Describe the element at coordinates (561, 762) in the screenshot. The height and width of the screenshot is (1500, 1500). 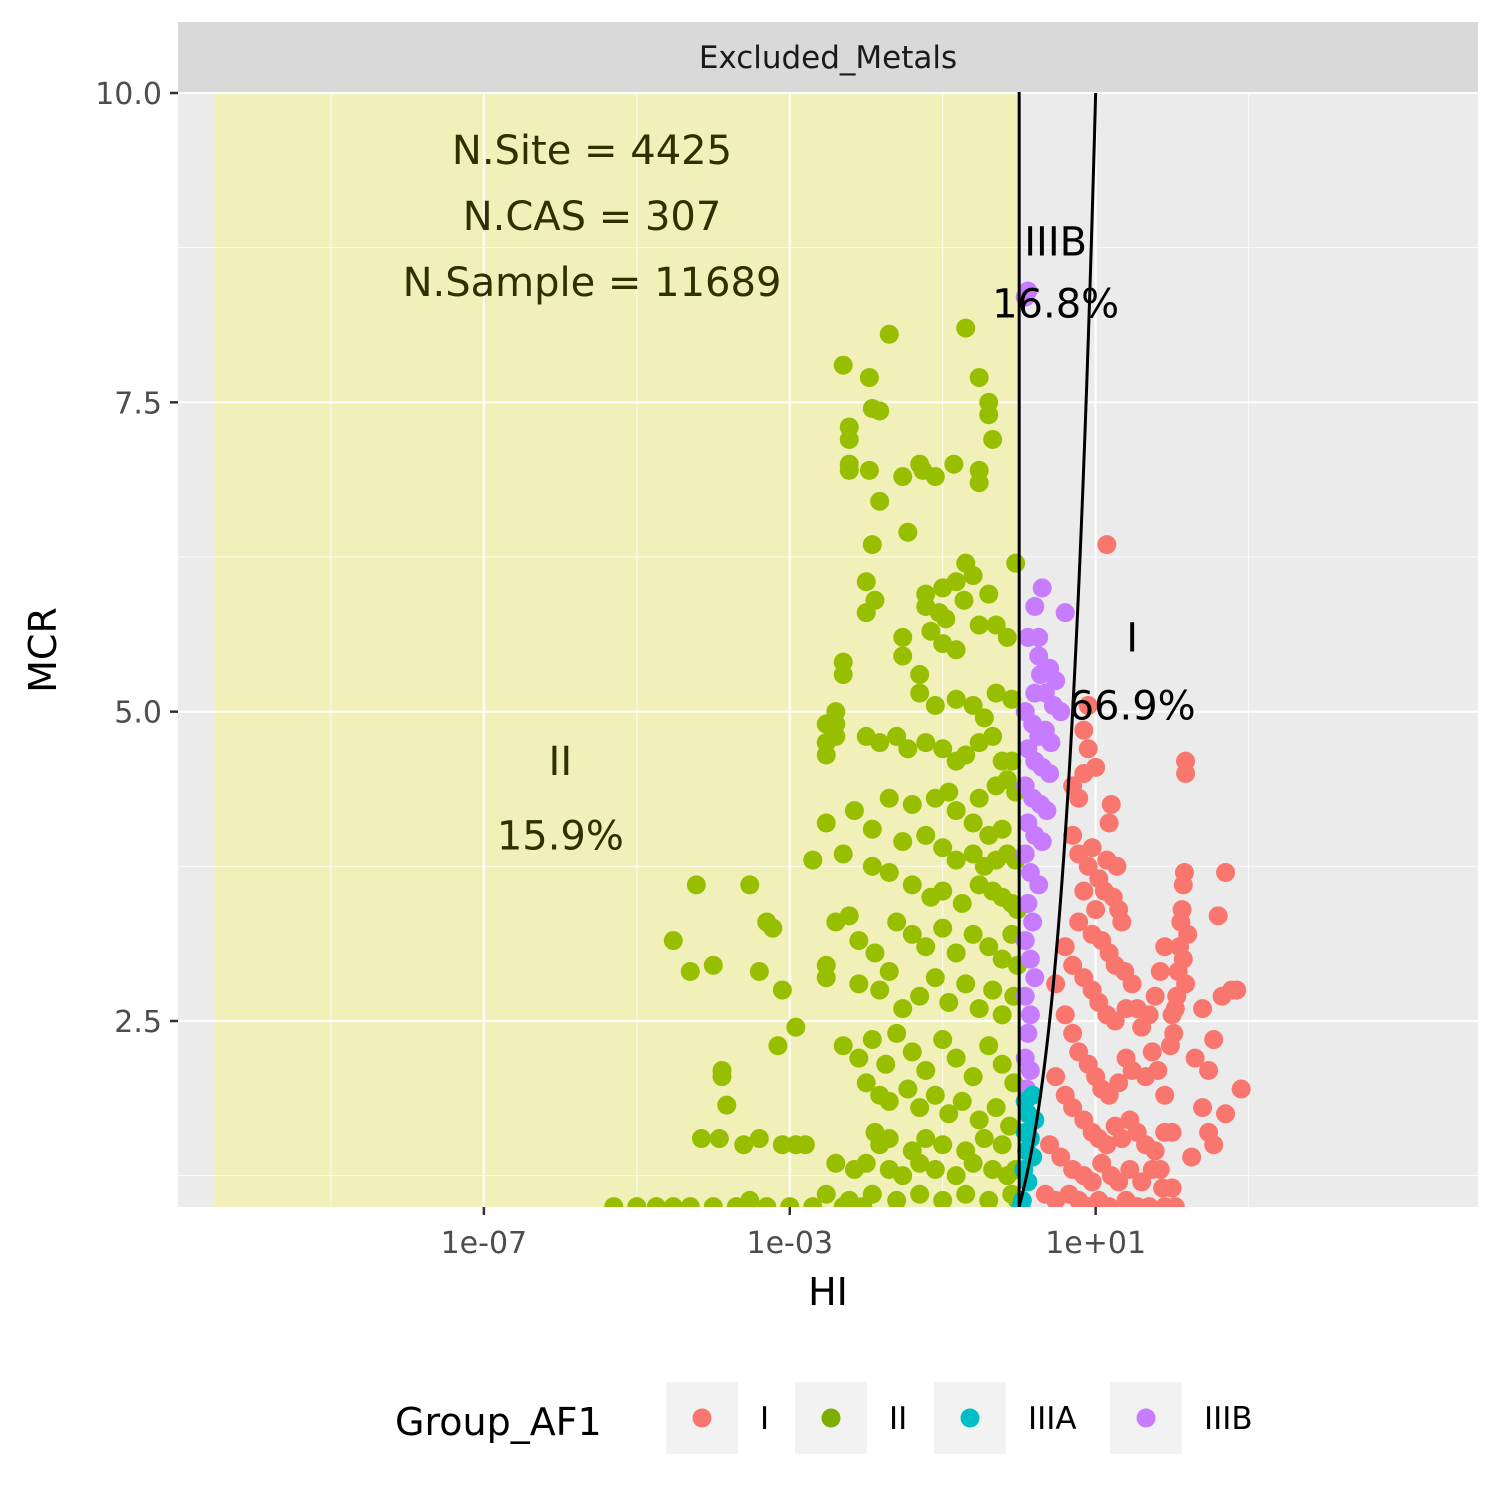
I see `region-name-label: II` at that location.